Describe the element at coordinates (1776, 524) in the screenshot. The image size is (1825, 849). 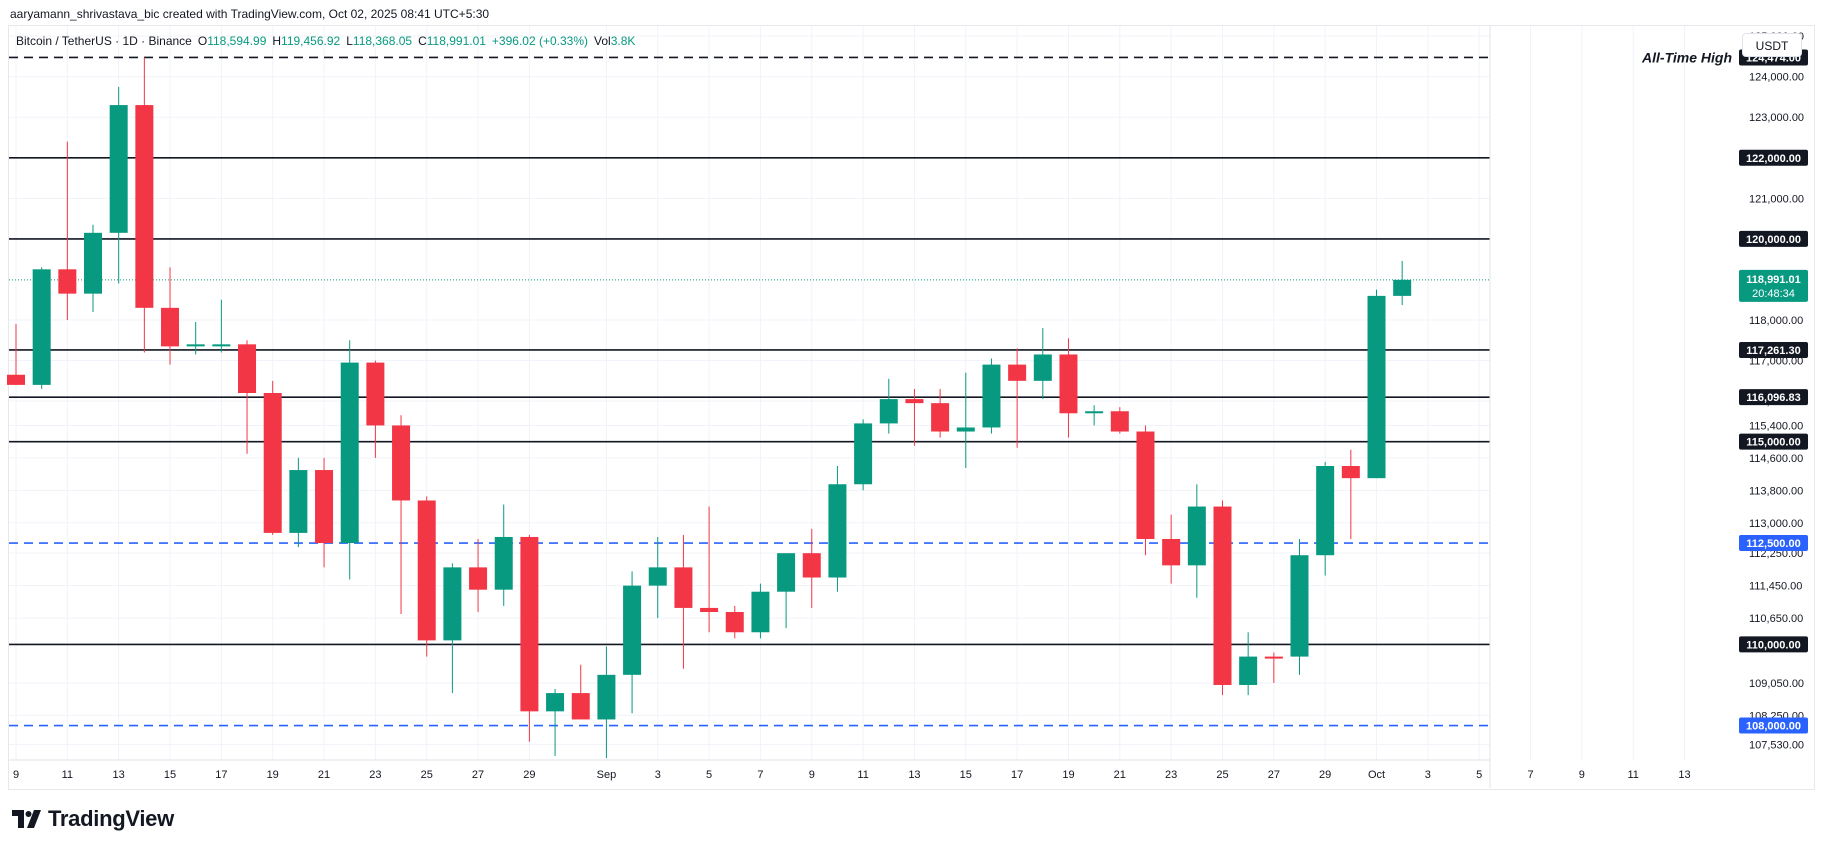
I see `price-tick-label: 113,000.00` at that location.